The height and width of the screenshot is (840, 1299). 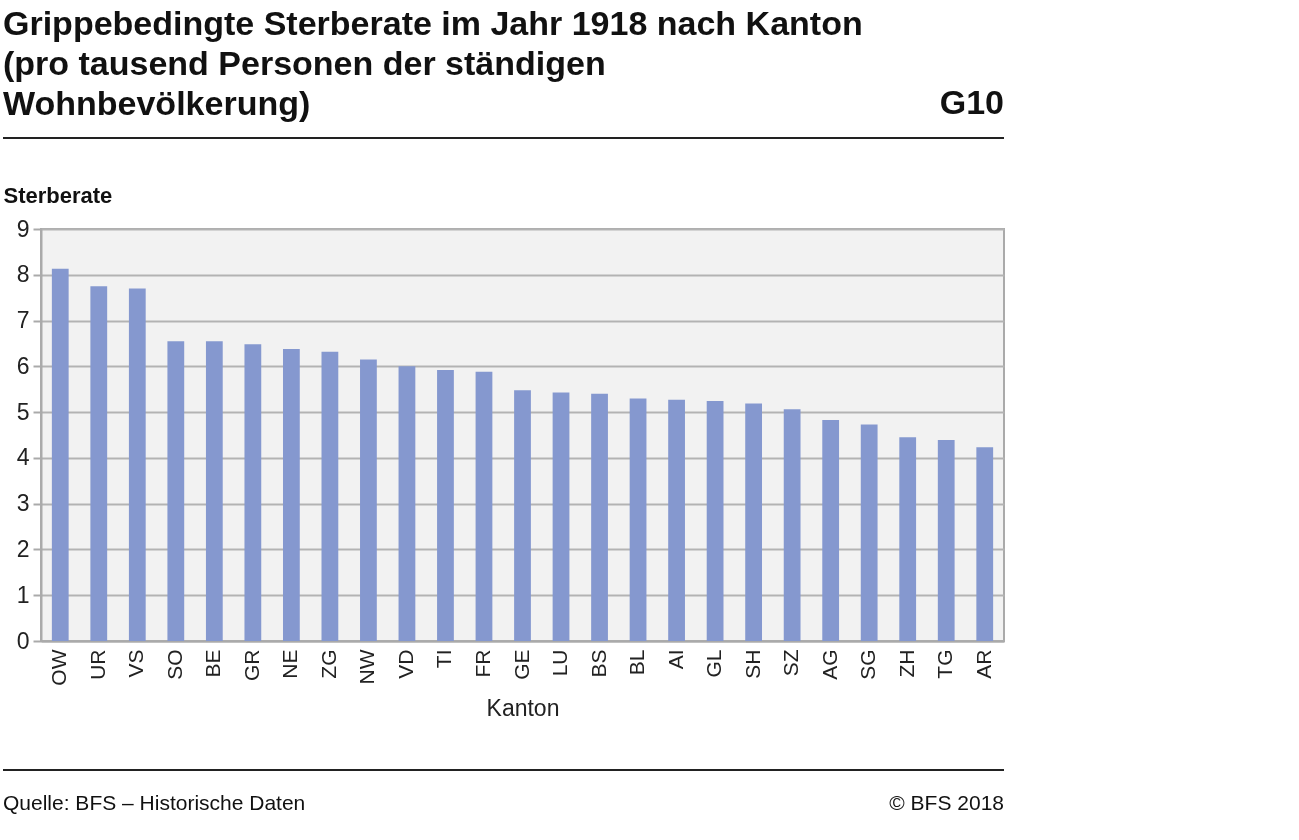 I want to click on x-tick-label: GL, so click(x=714, y=663).